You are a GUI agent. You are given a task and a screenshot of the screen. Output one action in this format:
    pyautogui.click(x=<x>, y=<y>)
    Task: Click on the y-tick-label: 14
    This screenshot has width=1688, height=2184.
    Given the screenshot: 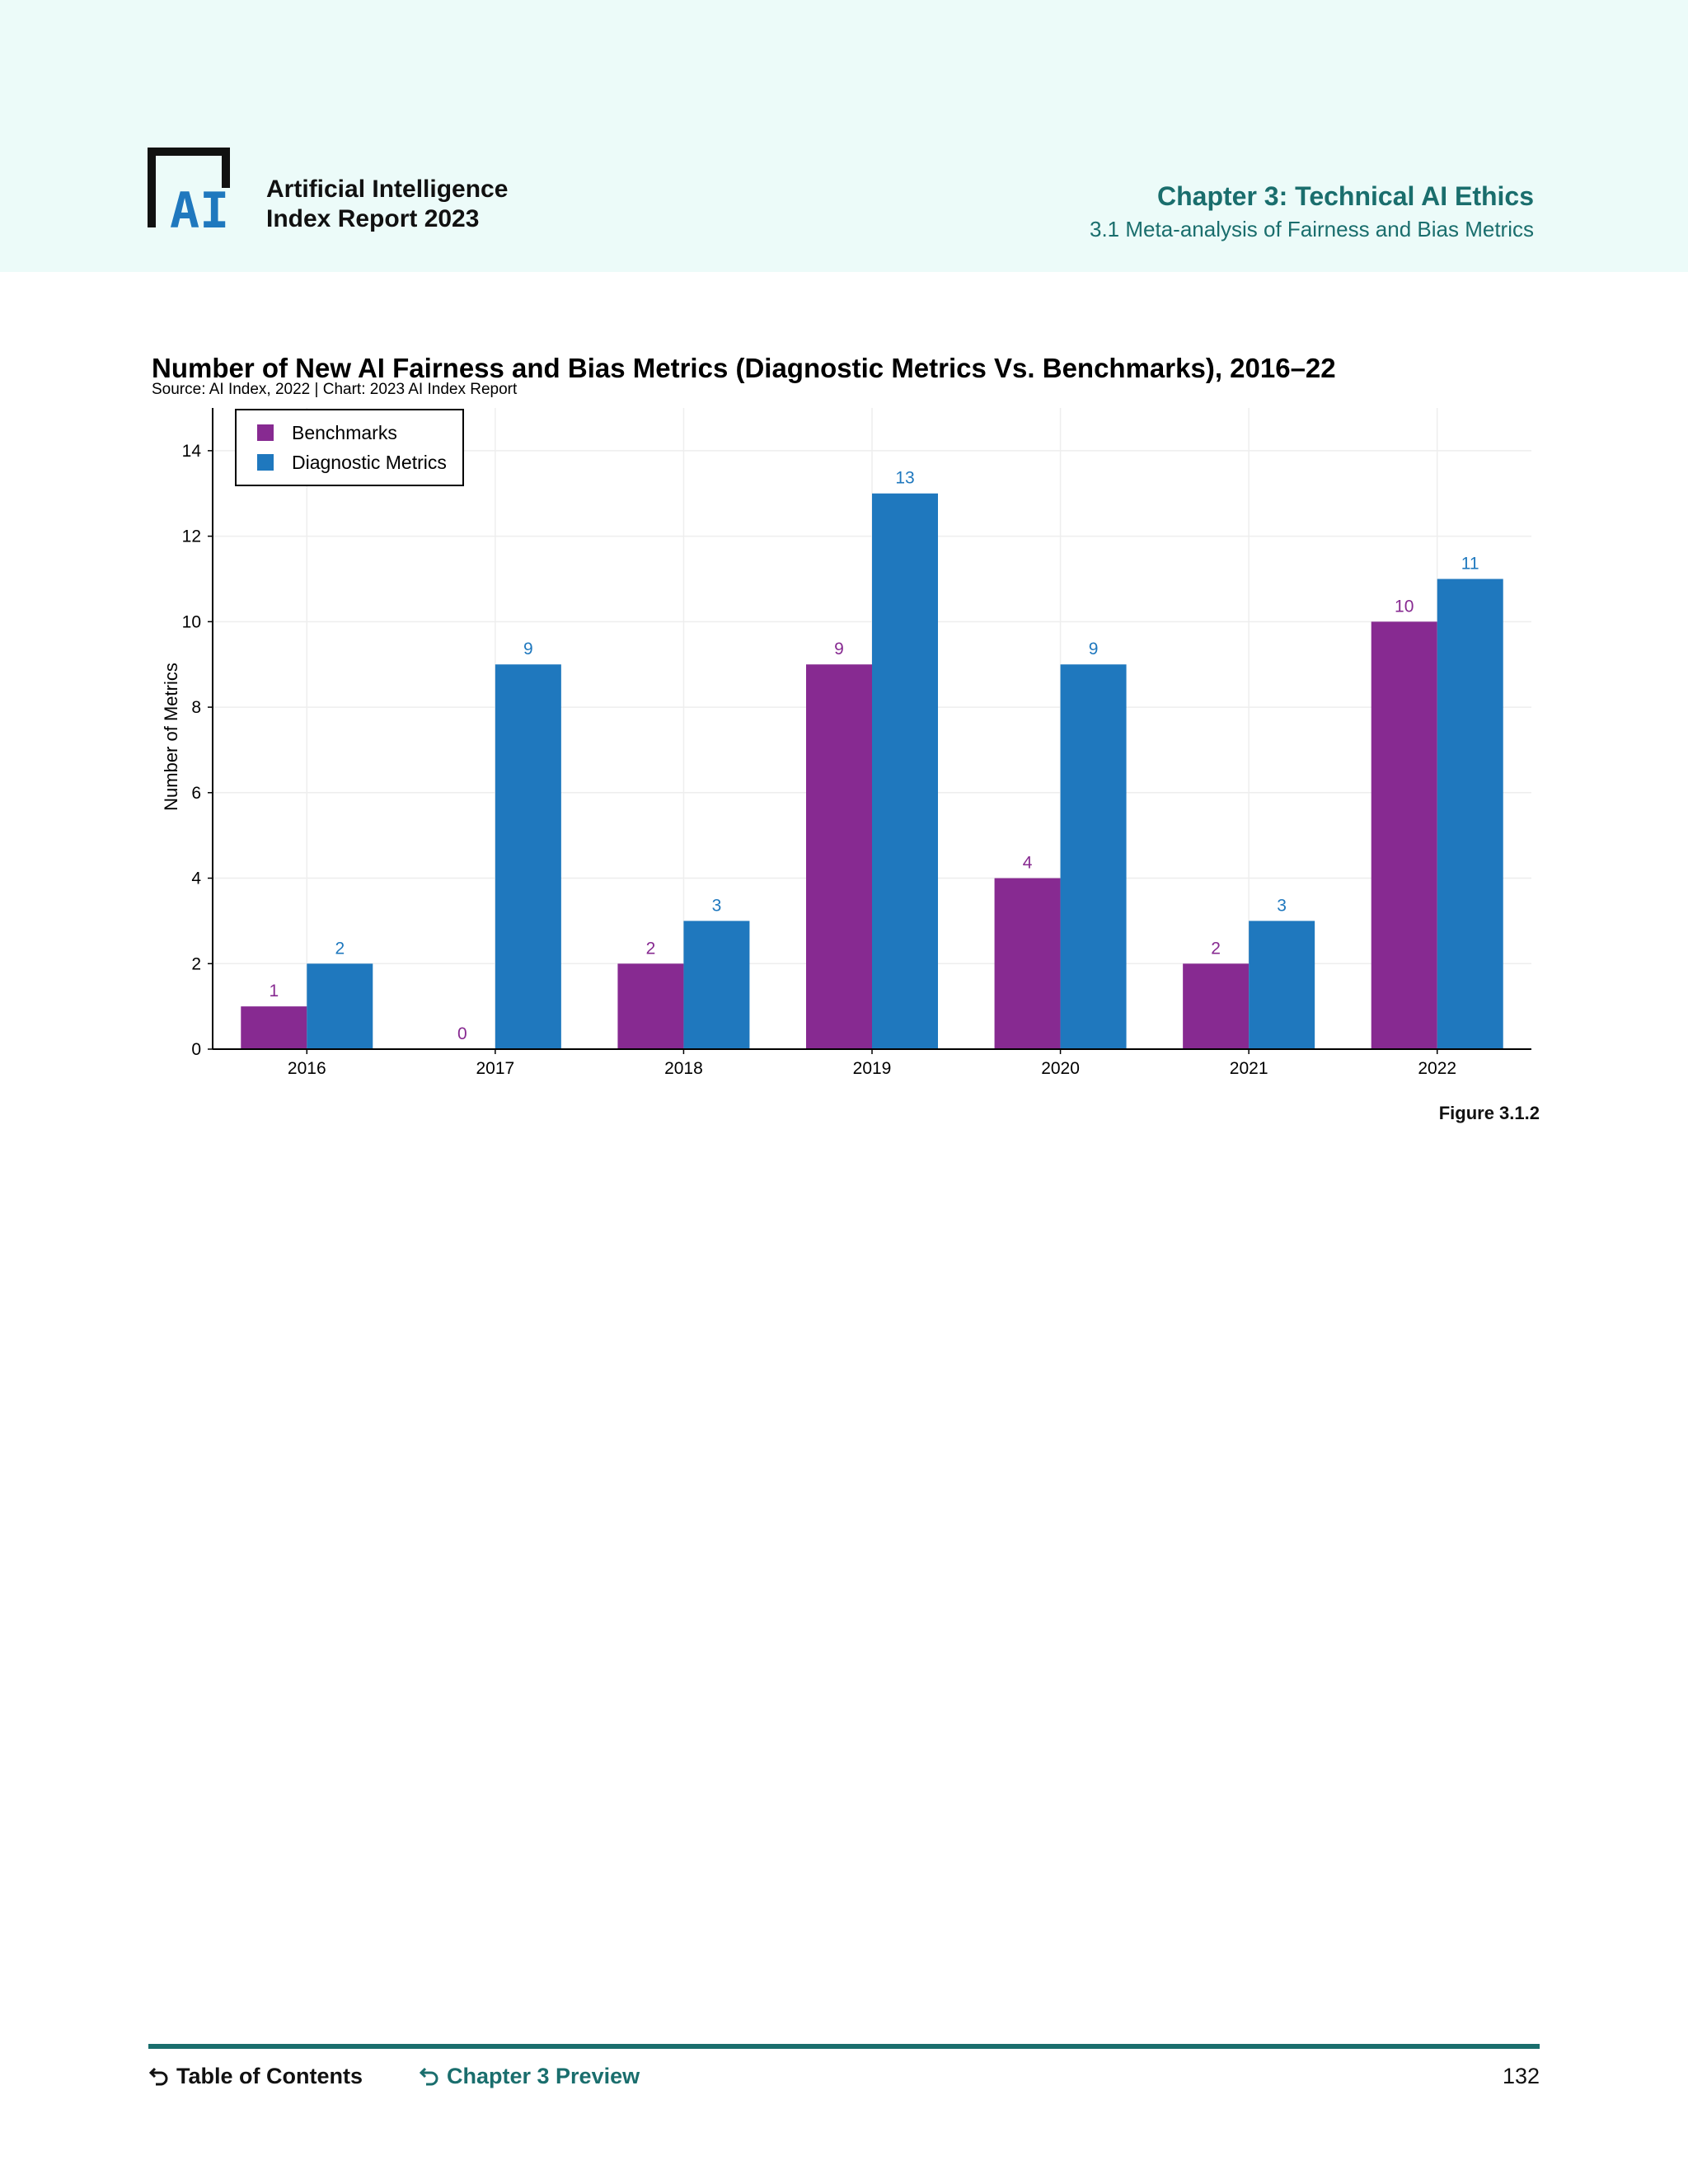 What is the action you would take?
    pyautogui.click(x=192, y=451)
    